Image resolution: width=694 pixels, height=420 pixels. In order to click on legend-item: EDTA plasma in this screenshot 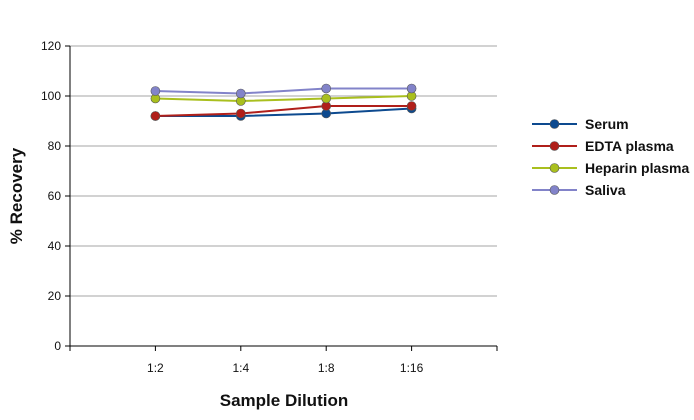, I will do `click(603, 146)`.